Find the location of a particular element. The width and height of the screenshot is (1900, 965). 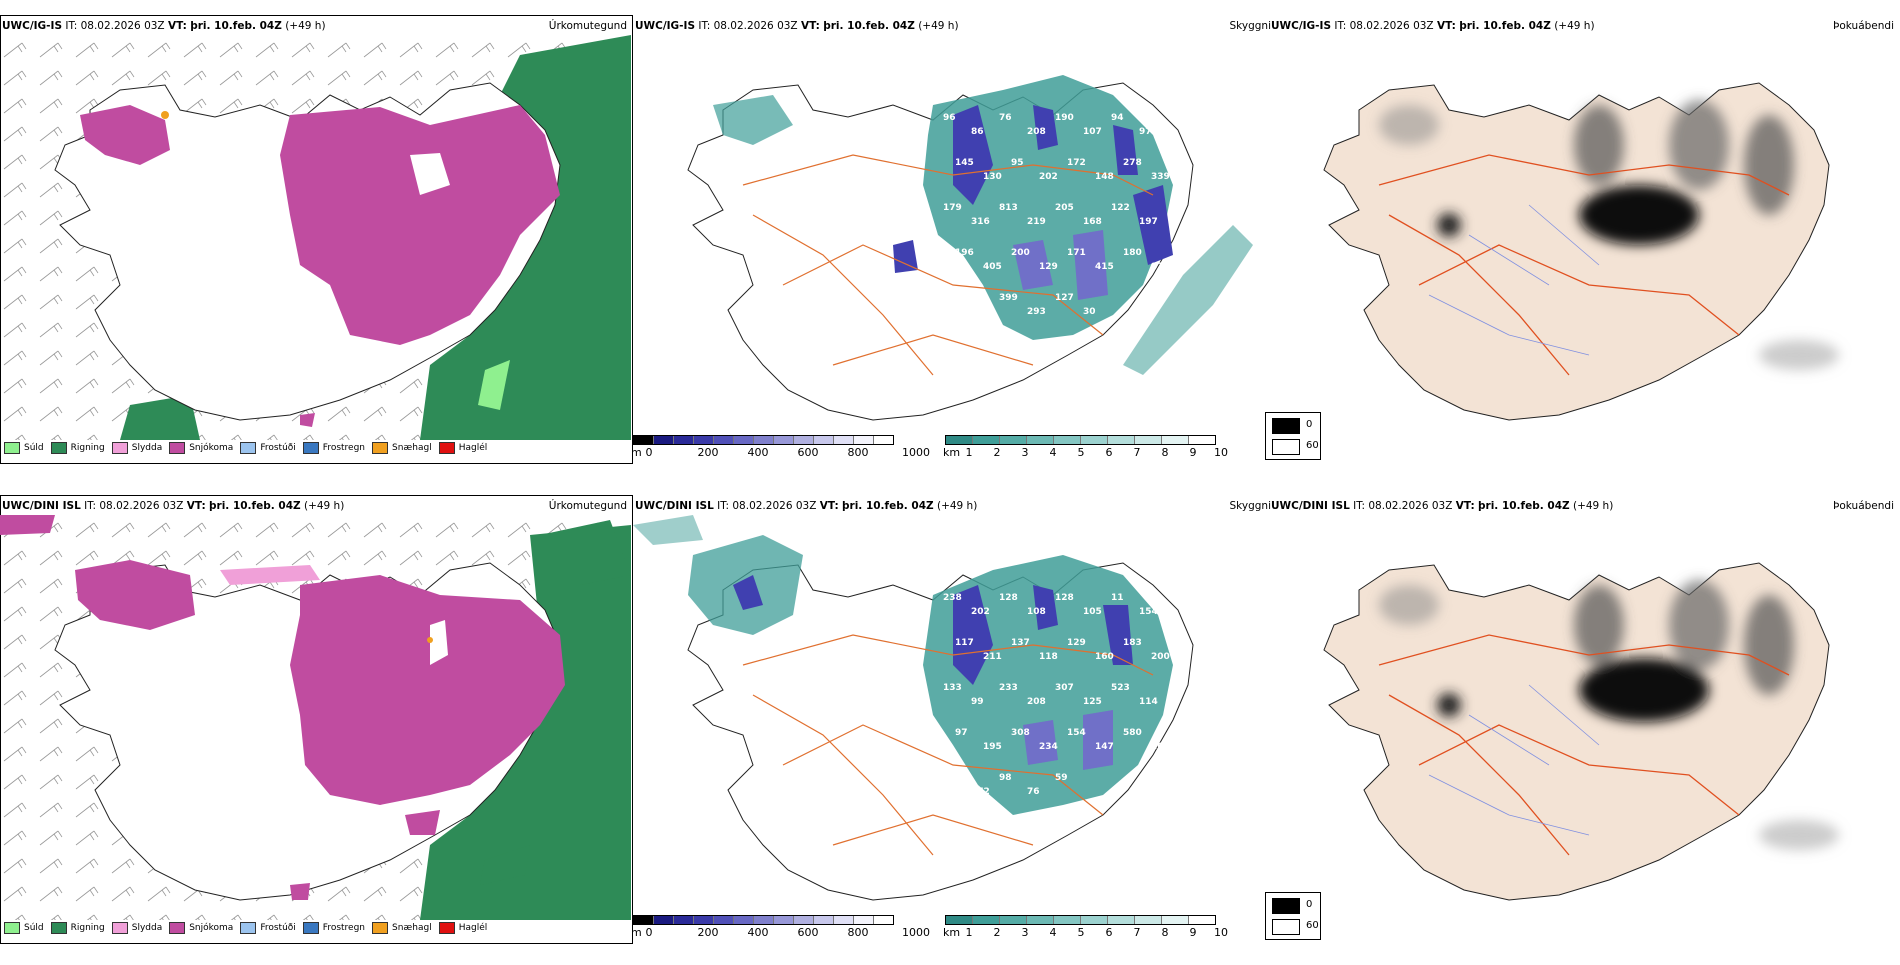

tick-label: 0 is located at coordinates (649, 932).